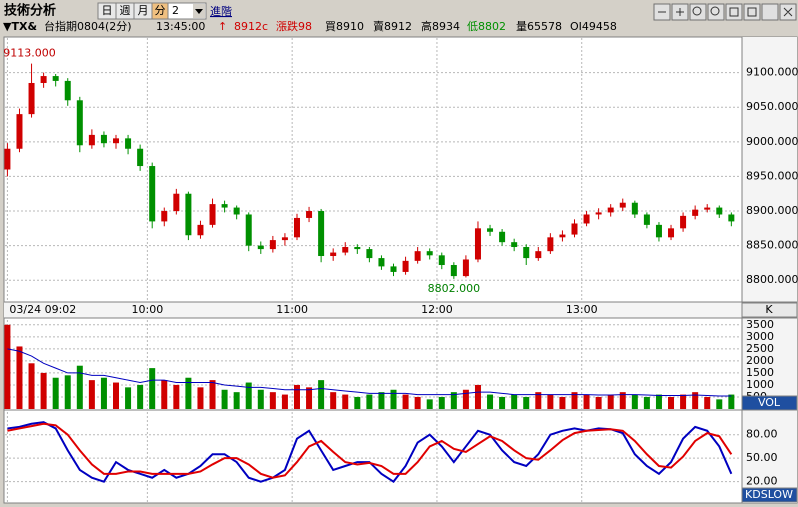 This screenshot has width=798, height=507. What do you see at coordinates (760, 324) in the screenshot?
I see `y-tick-label: 3500` at bounding box center [760, 324].